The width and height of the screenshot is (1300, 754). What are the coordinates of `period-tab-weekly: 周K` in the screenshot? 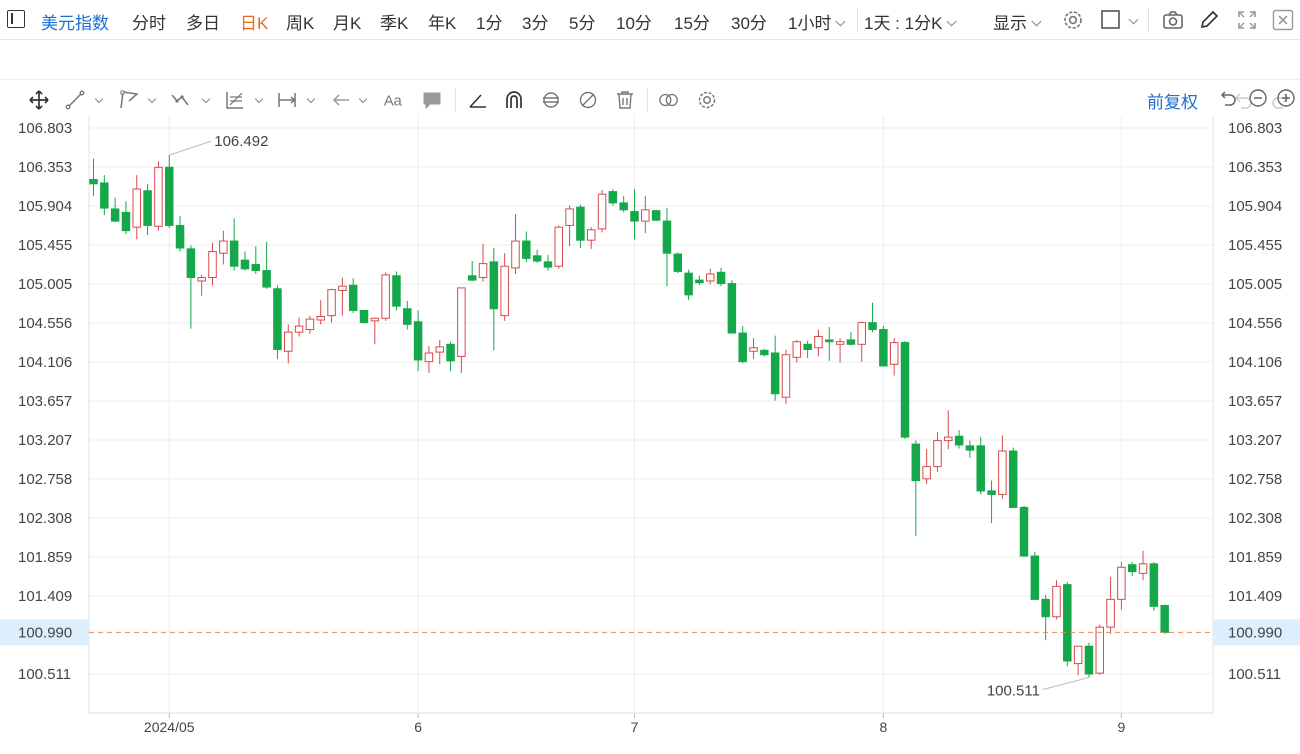 It's located at (300, 23).